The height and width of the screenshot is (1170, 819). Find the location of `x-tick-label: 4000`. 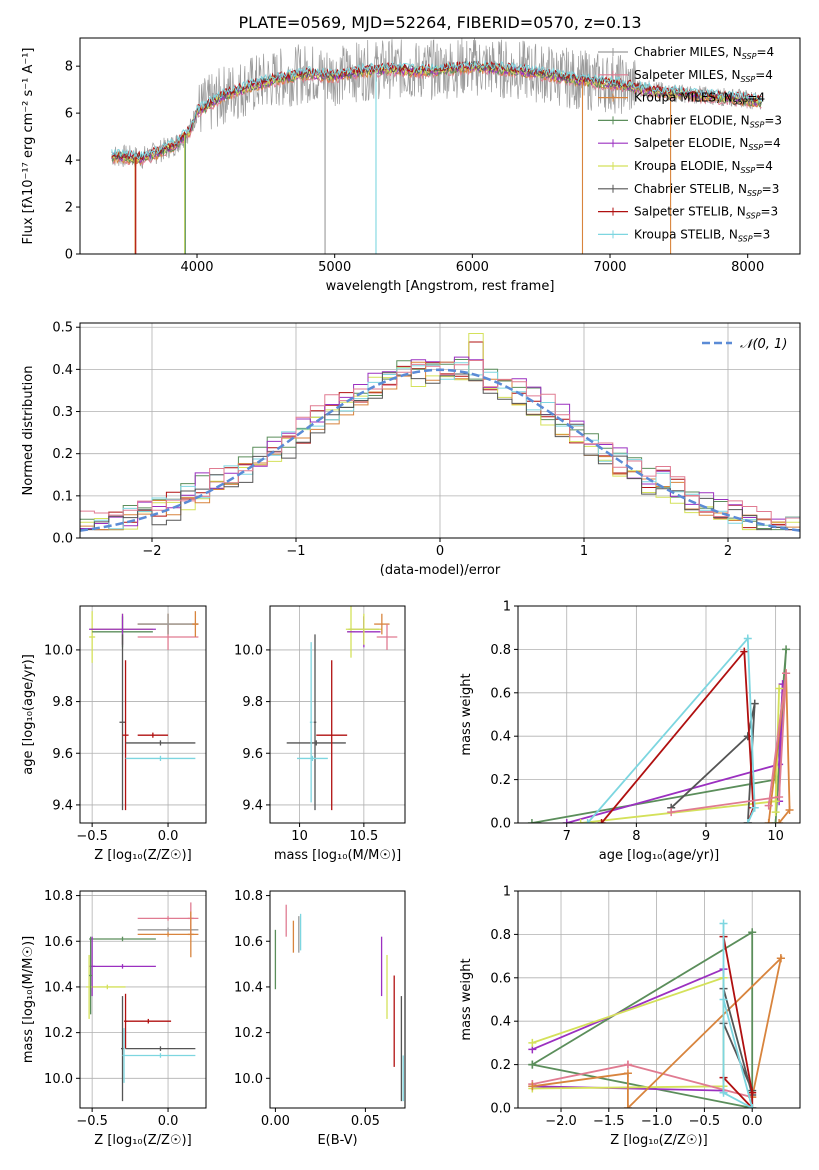

x-tick-label: 4000 is located at coordinates (196, 267).